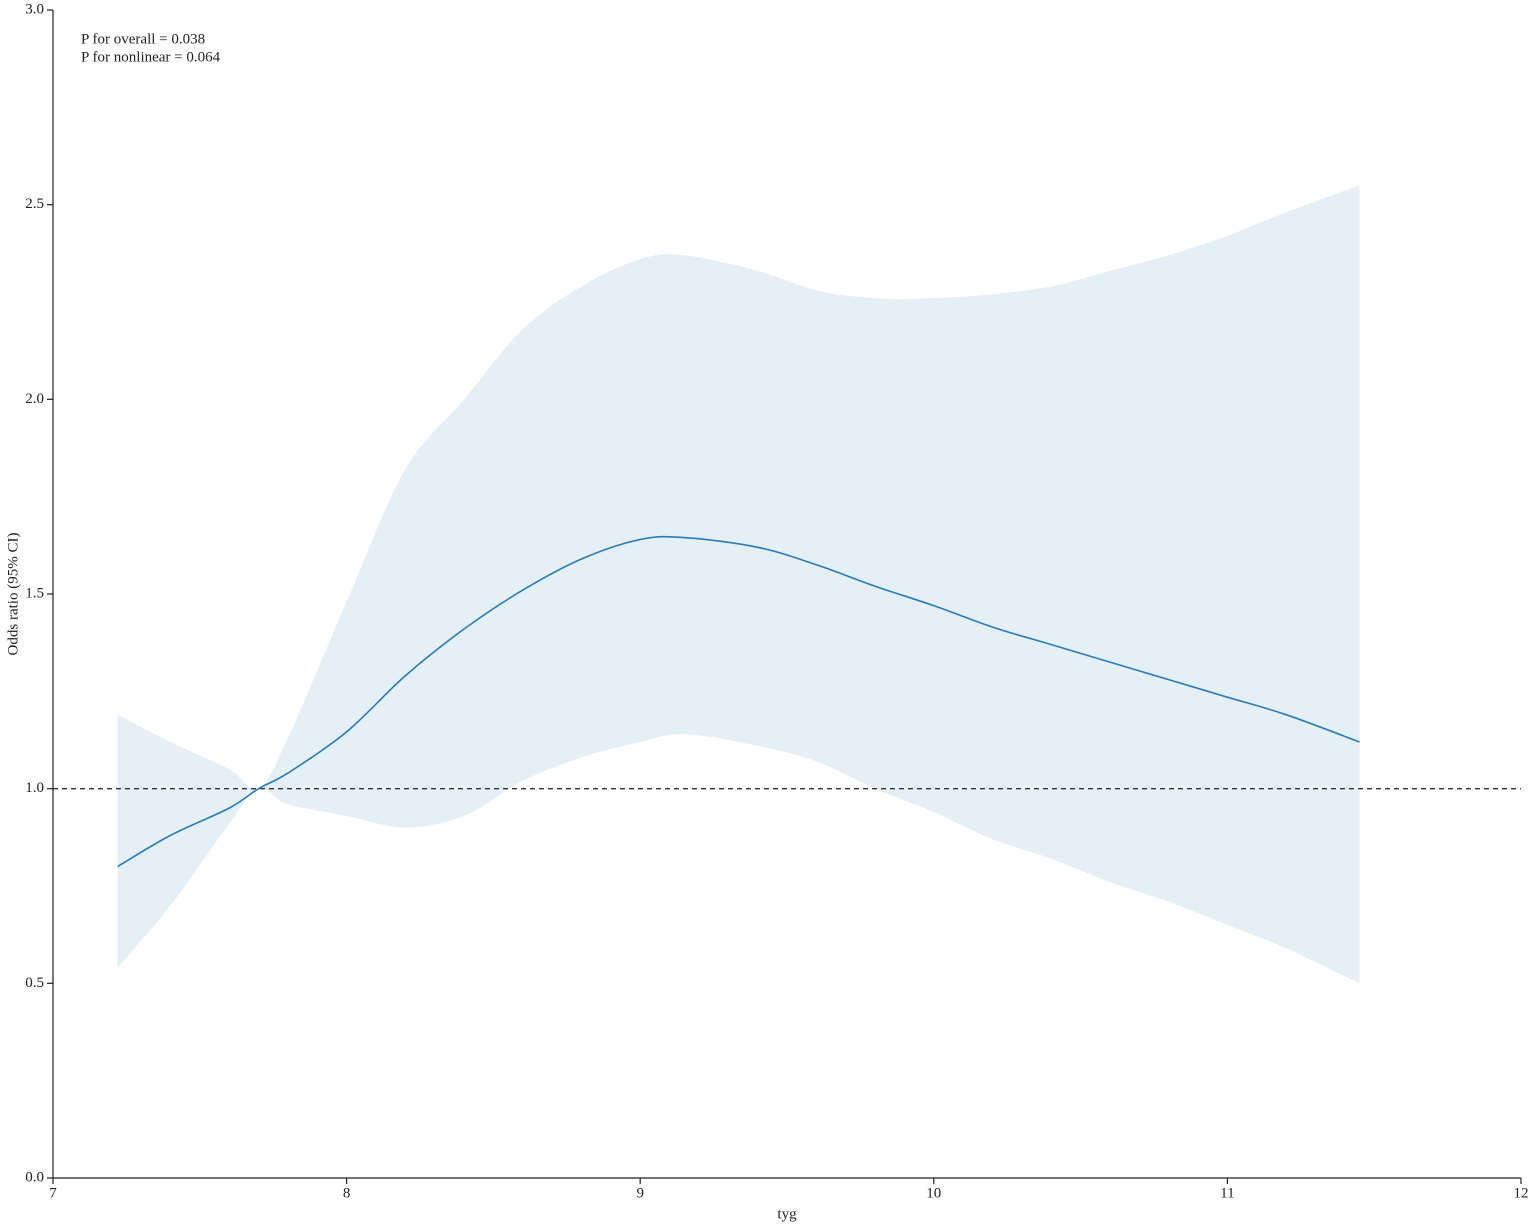  I want to click on y-tick-label: 1.5, so click(34, 593).